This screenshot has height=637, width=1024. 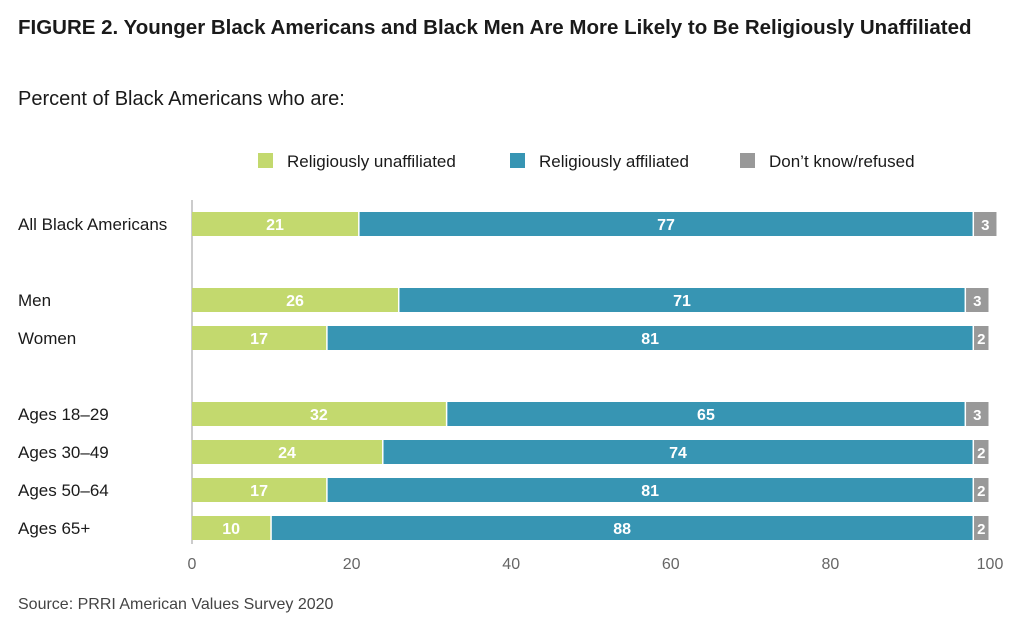 I want to click on data-label-affiliated: 71, so click(x=682, y=301).